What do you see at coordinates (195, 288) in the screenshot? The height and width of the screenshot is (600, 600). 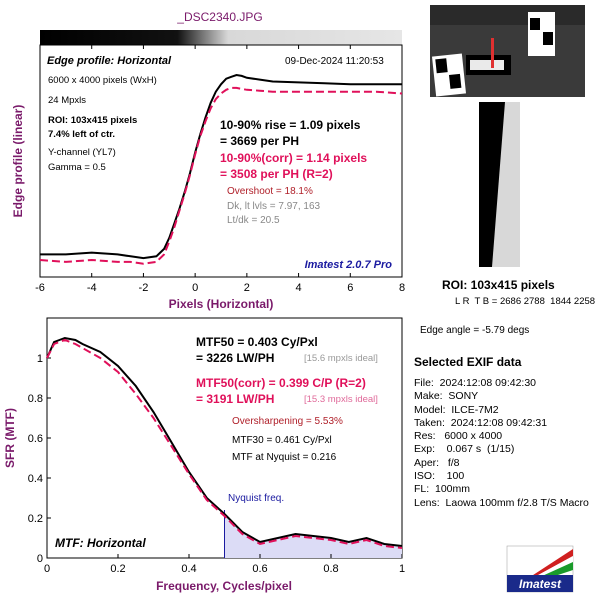 I see `edge-x-tick-label: 0` at bounding box center [195, 288].